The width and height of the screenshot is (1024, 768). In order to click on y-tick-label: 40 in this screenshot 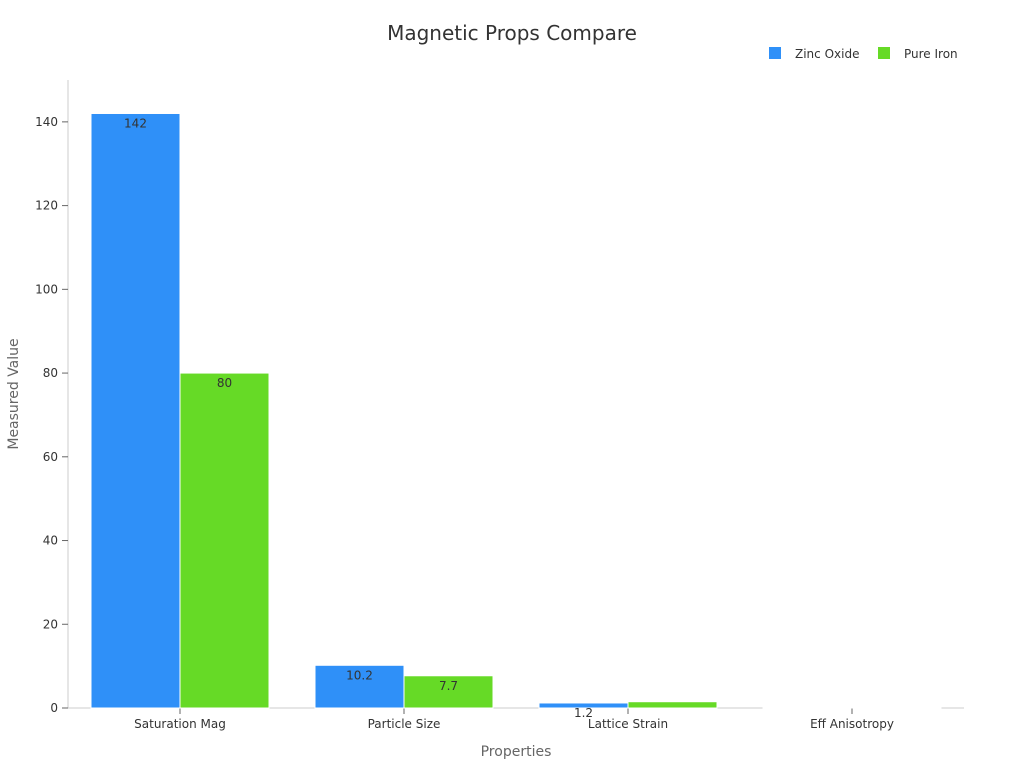, I will do `click(50, 541)`.